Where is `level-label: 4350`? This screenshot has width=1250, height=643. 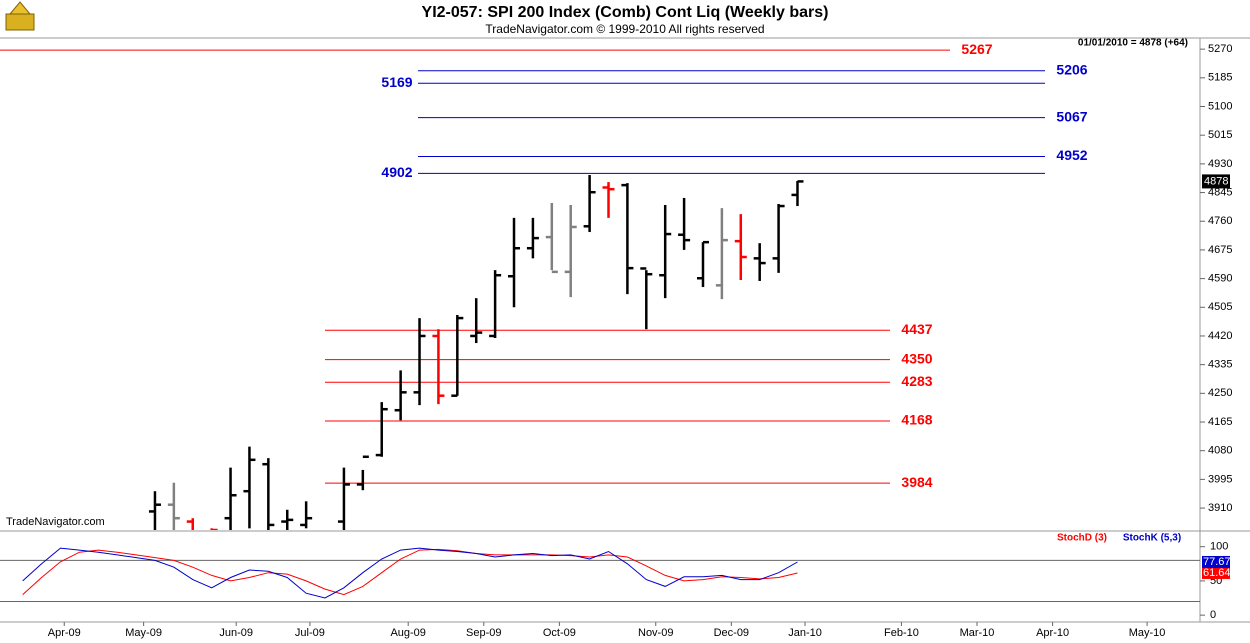 level-label: 4350 is located at coordinates (916, 358).